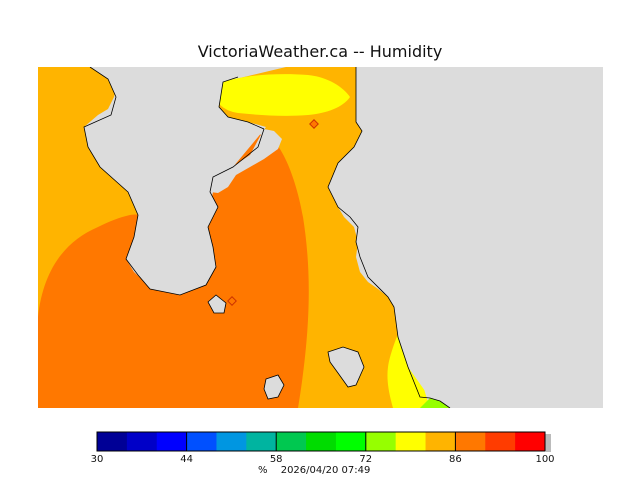 This screenshot has height=480, width=640. Describe the element at coordinates (175, 178) in the screenshot. I see `land-saanich-peninsula` at that location.